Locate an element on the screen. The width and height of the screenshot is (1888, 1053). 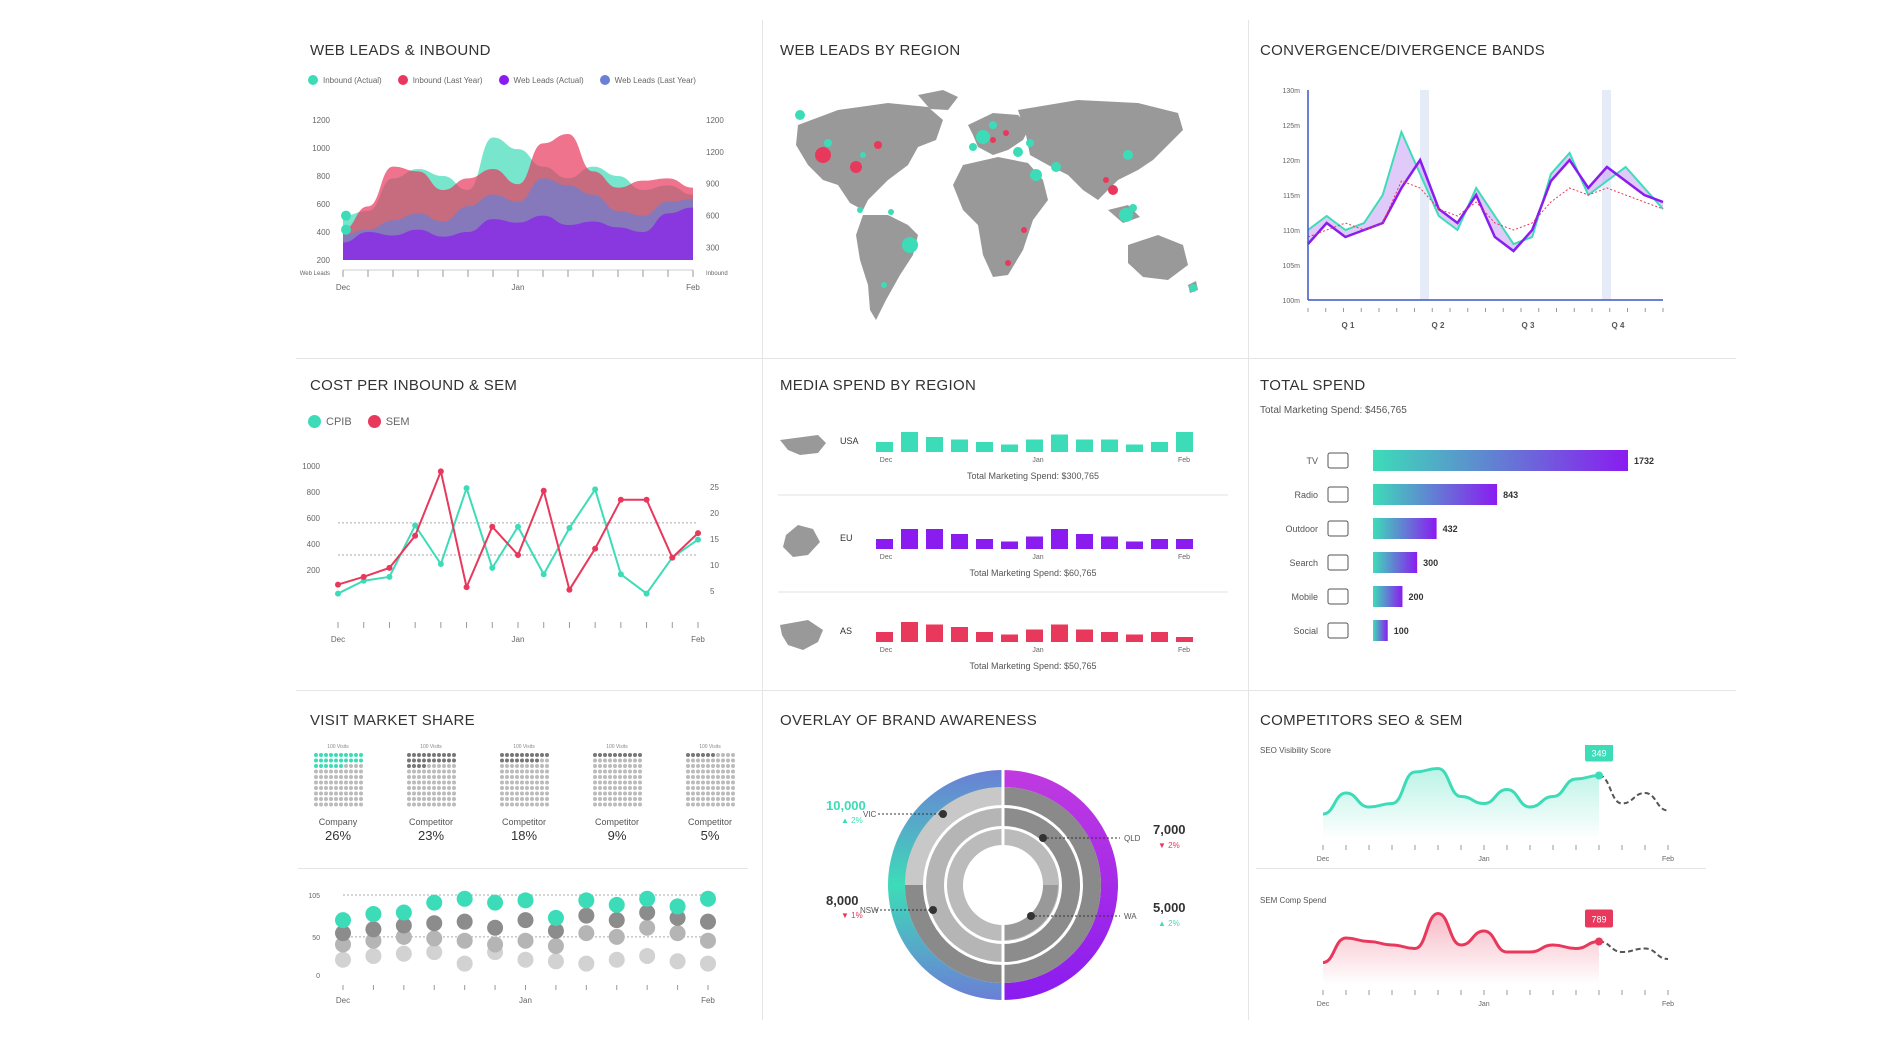
x-tick-label: Q 3 is located at coordinates (1528, 325).